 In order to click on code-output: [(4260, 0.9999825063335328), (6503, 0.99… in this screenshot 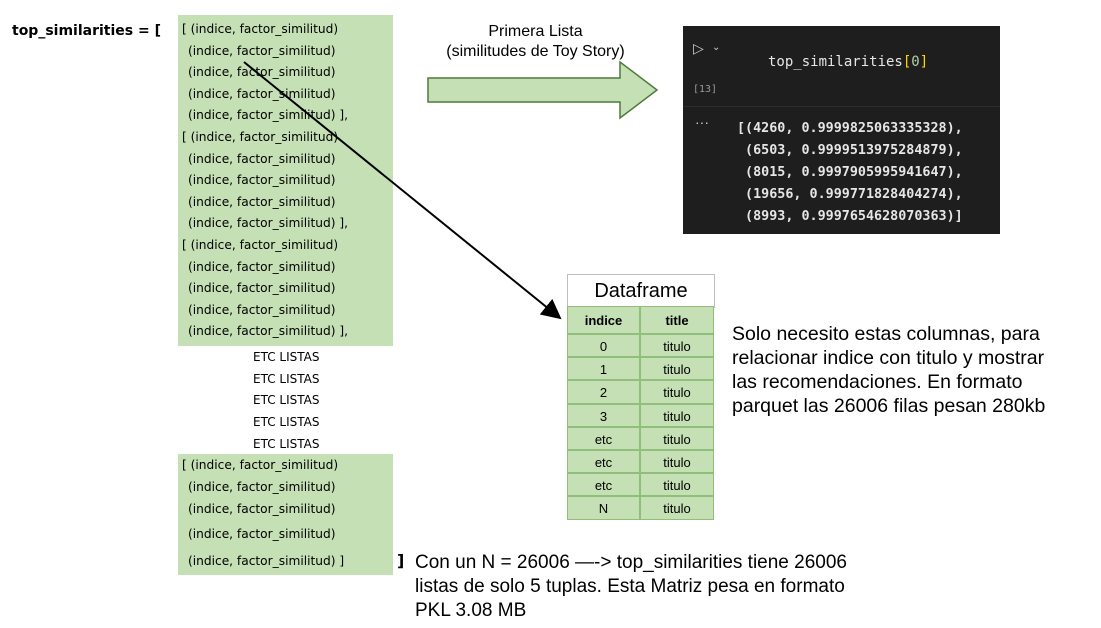, I will do `click(850, 173)`.